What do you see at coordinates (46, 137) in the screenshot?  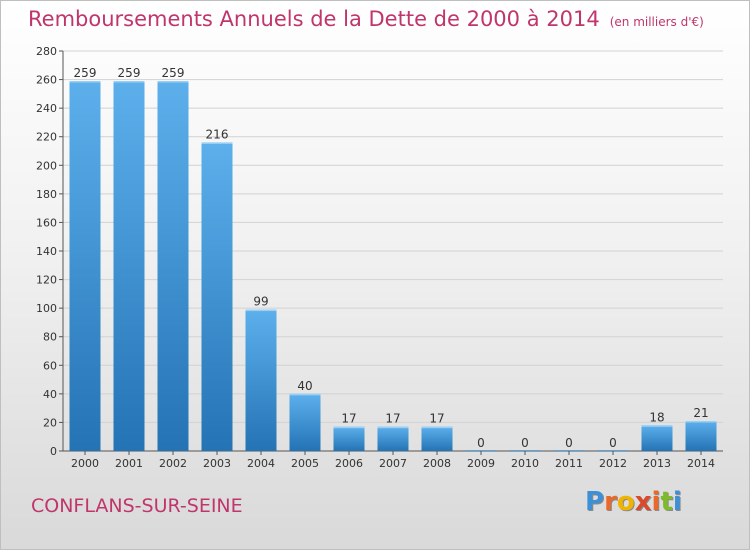 I see `y-tick-label: 220` at bounding box center [46, 137].